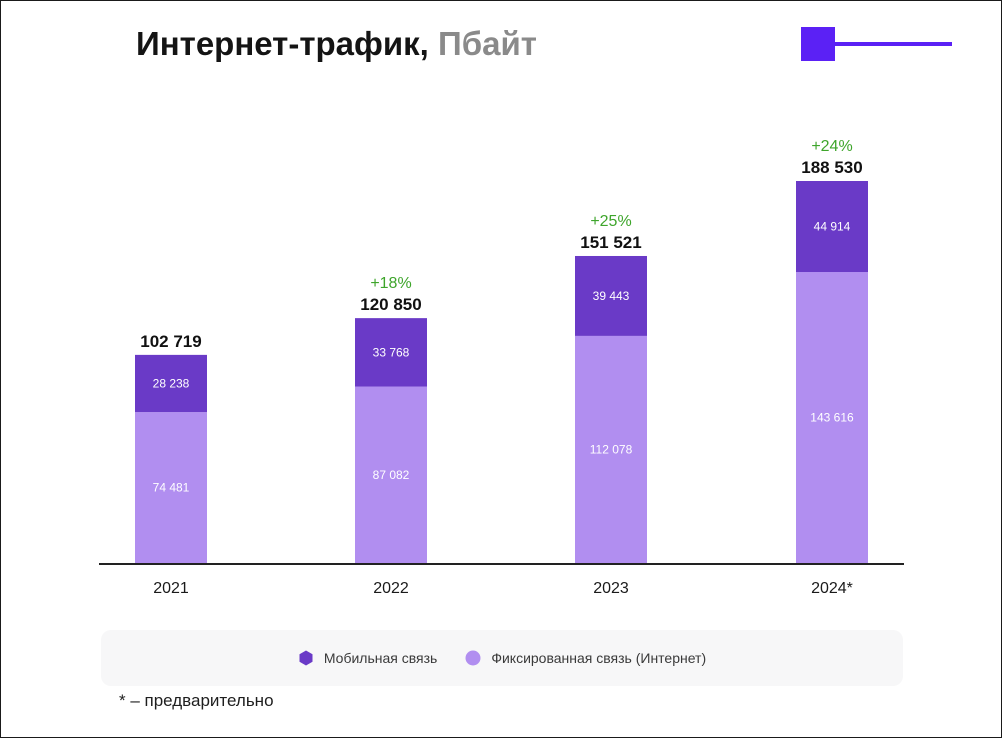 This screenshot has width=1002, height=738. What do you see at coordinates (390, 304) in the screenshot?
I see `total-label-1: 120 850` at bounding box center [390, 304].